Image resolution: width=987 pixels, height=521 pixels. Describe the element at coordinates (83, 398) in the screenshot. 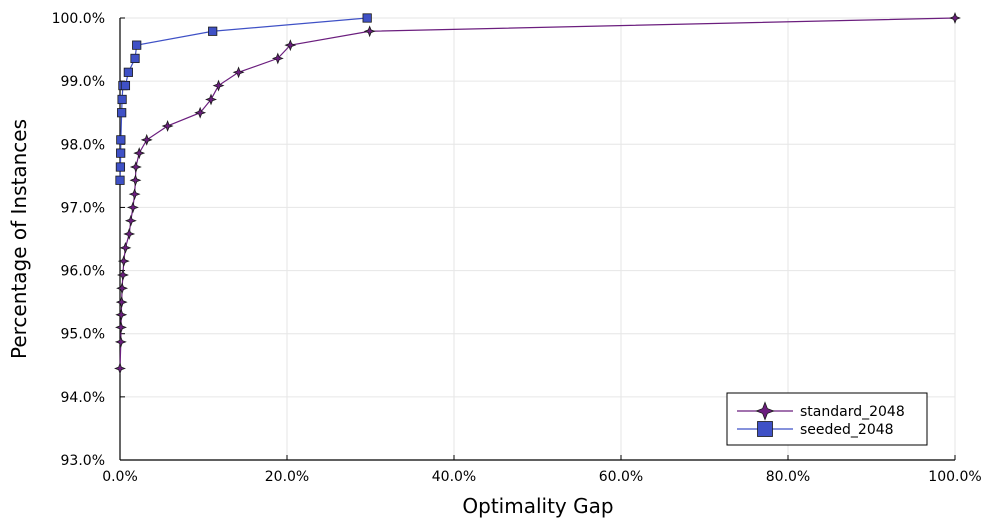

I see `y-tick-label: 94.0%` at that location.